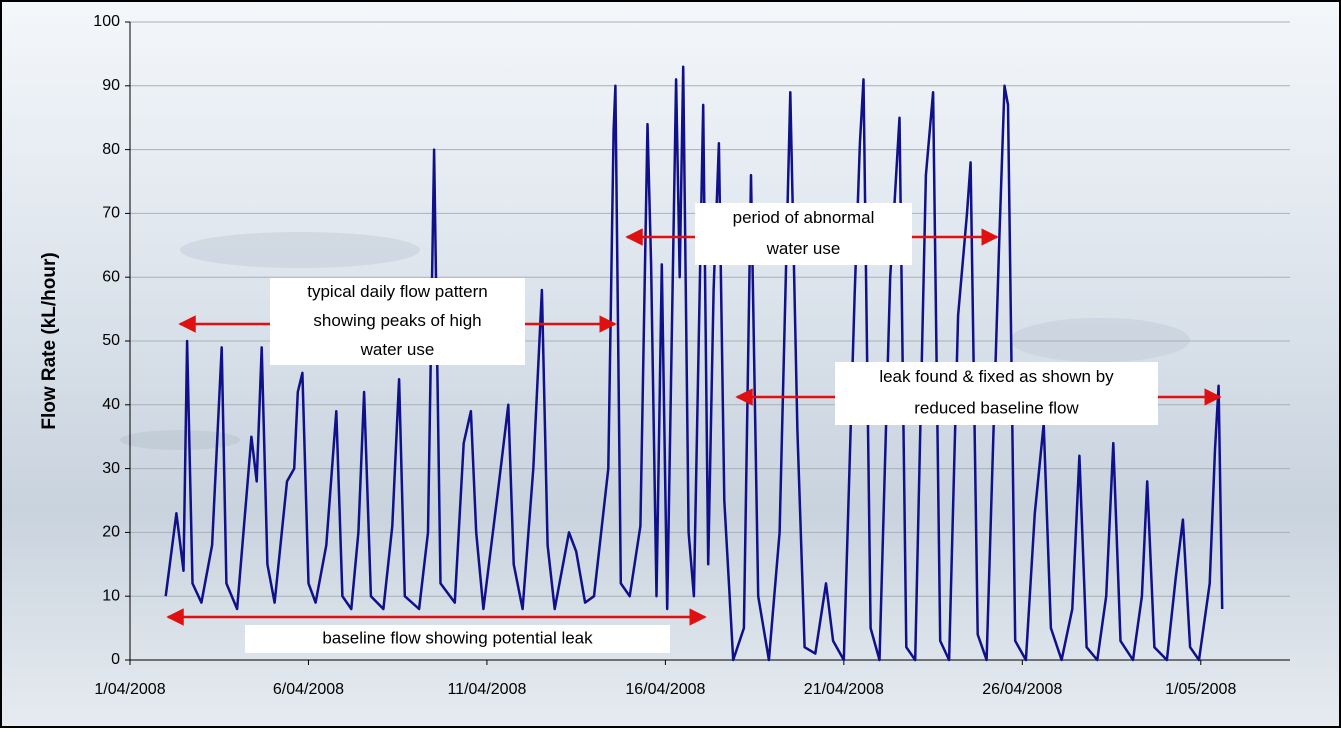 The width and height of the screenshot is (1341, 733). What do you see at coordinates (111, 85) in the screenshot?
I see `y-tick-label: 90` at bounding box center [111, 85].